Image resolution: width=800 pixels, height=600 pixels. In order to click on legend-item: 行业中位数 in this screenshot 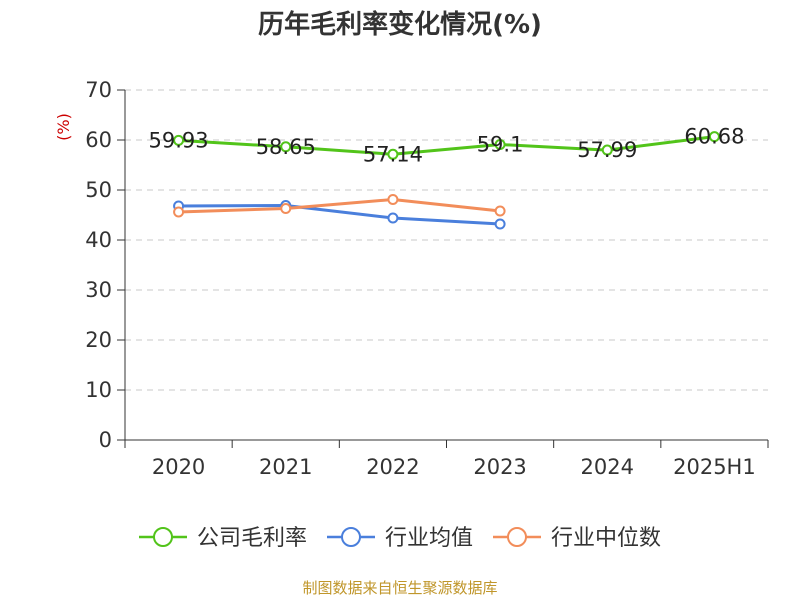, I will do `click(577, 538)`.